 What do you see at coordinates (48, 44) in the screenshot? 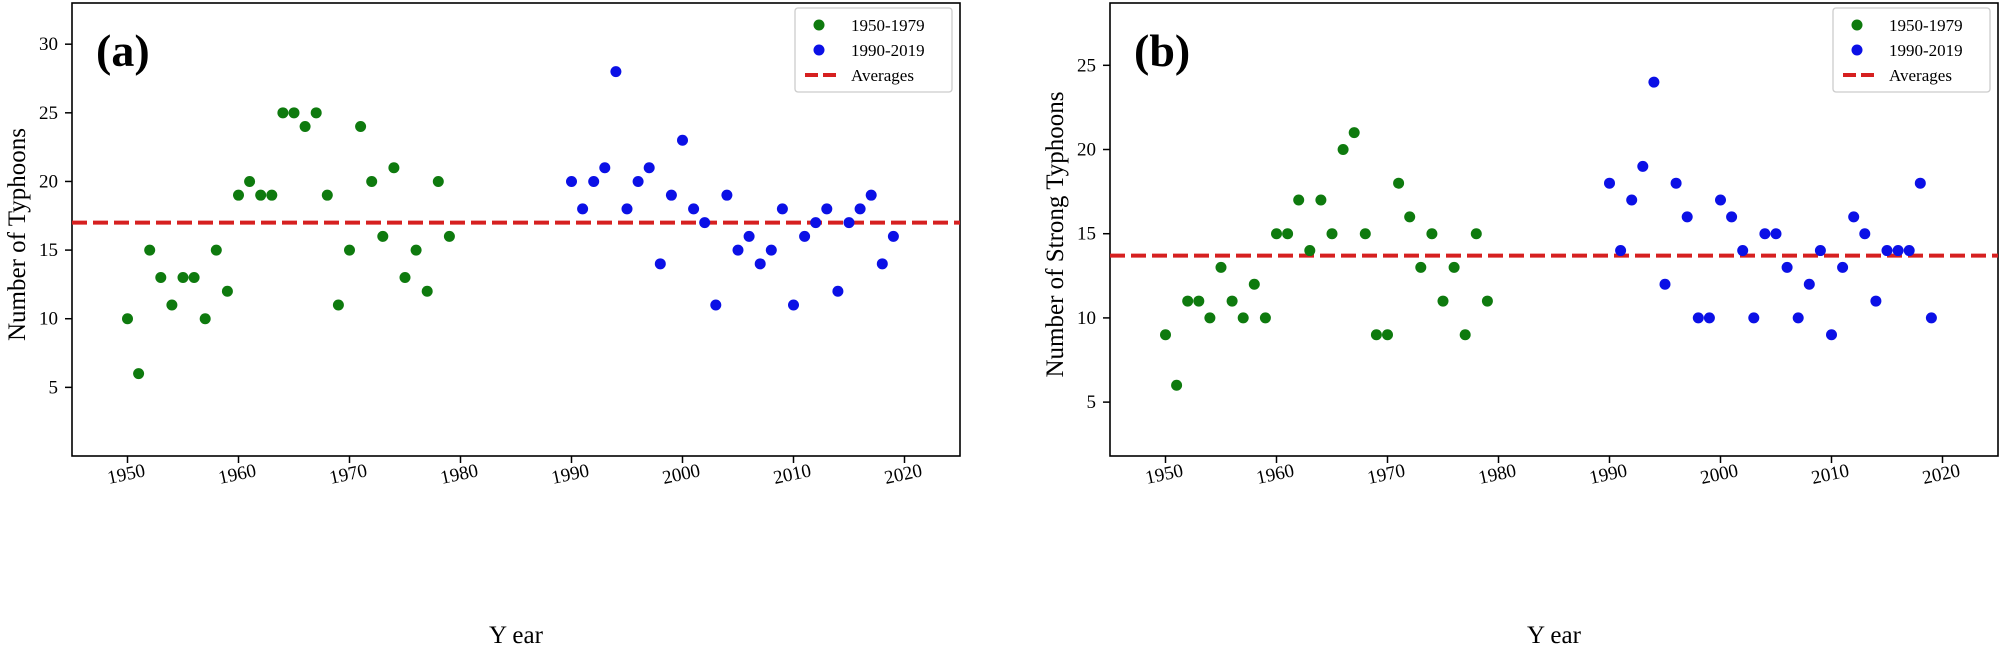
I see `y-tick-label: 30` at bounding box center [48, 44].